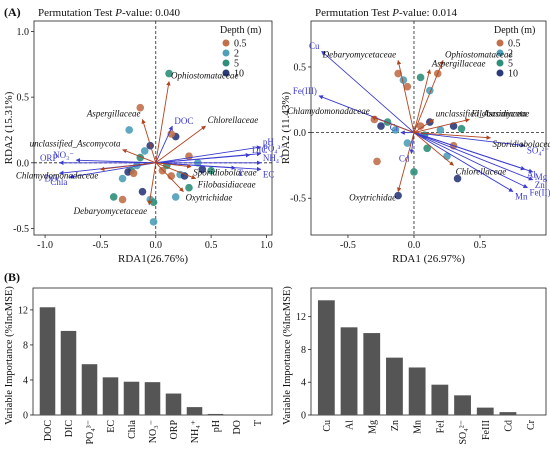  I want to click on env-vector-label: Mn, so click(521, 197).